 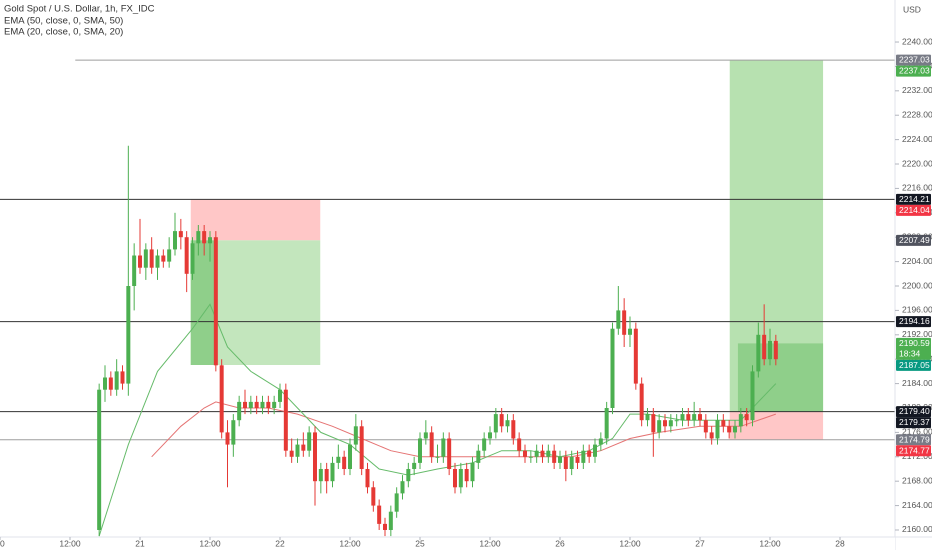 I want to click on legend-entry: EMA (20, close, 0, SMA, 20), so click(x=63, y=32).